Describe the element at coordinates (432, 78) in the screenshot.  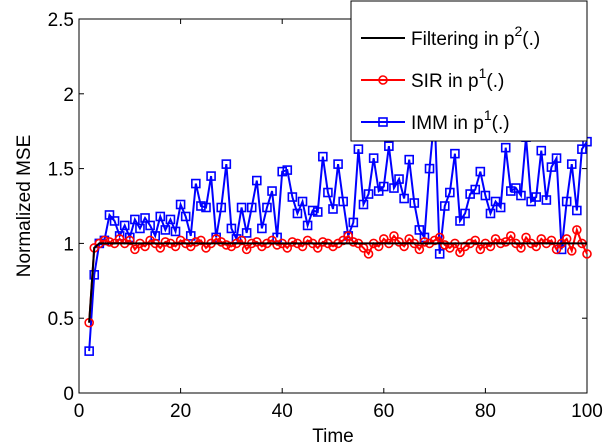
I see `legend-item: SIR in p1(.)` at that location.